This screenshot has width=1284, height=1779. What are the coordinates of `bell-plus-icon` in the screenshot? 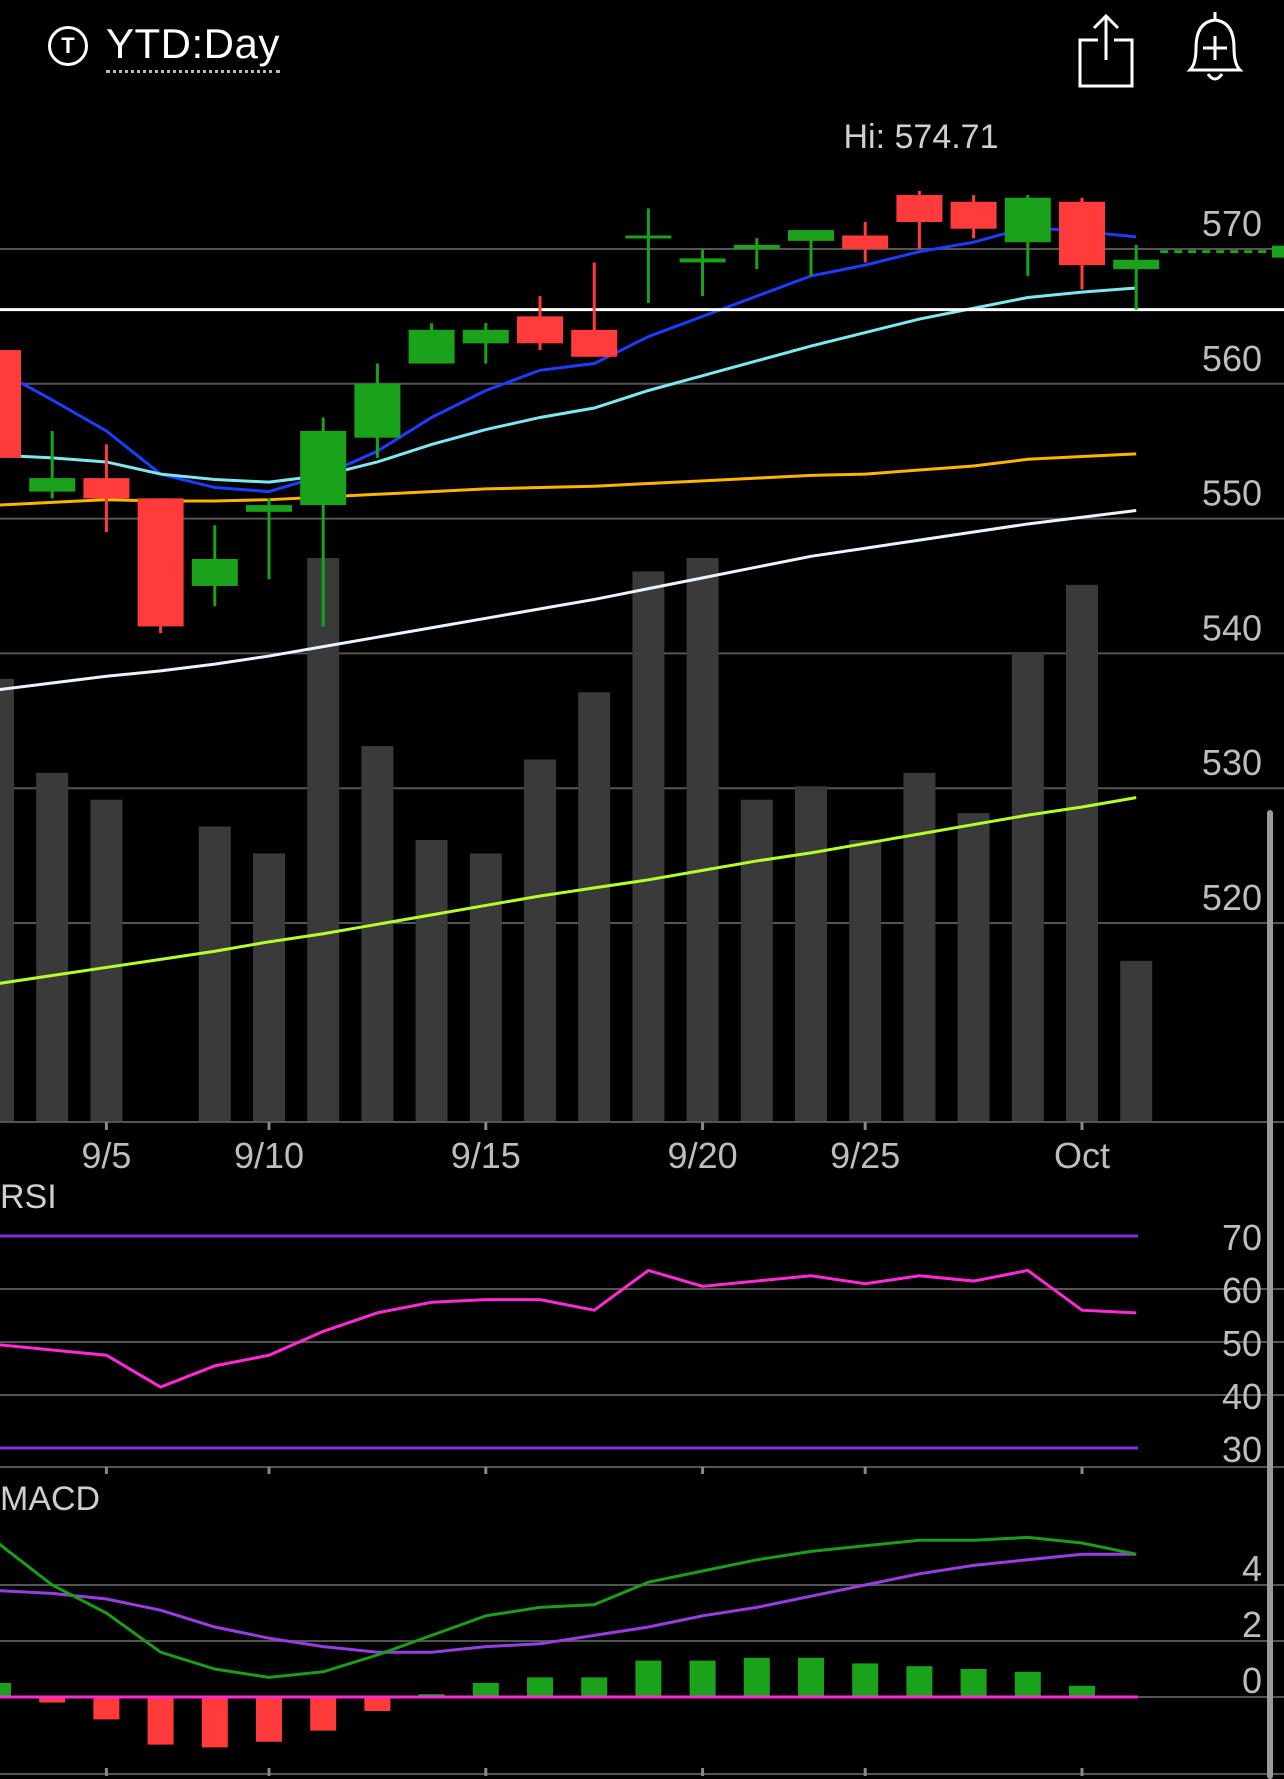 It's located at (1215, 48).